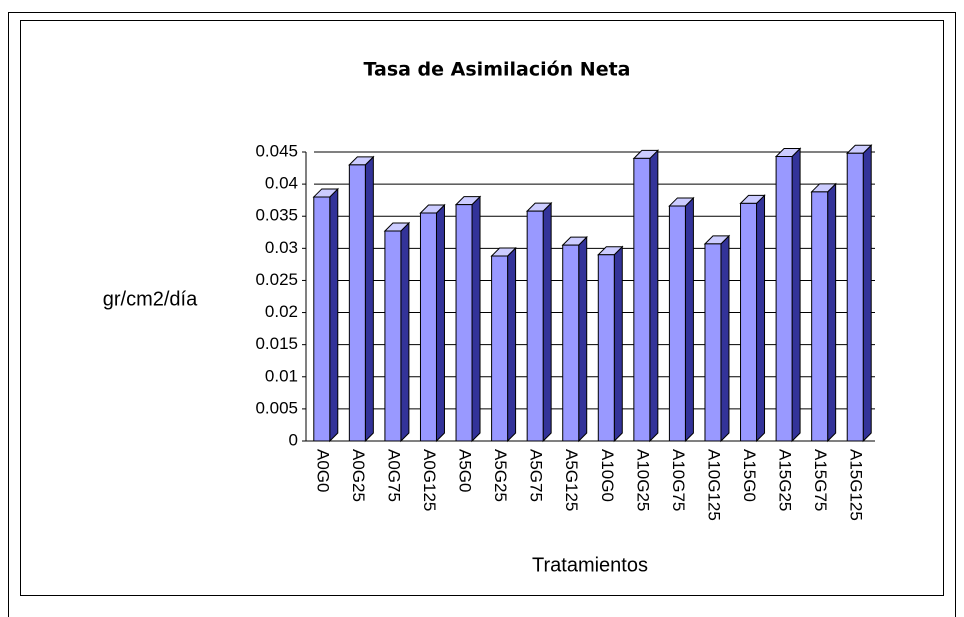 The width and height of the screenshot is (964, 617). I want to click on x-tick-label: A10G125, so click(713, 485).